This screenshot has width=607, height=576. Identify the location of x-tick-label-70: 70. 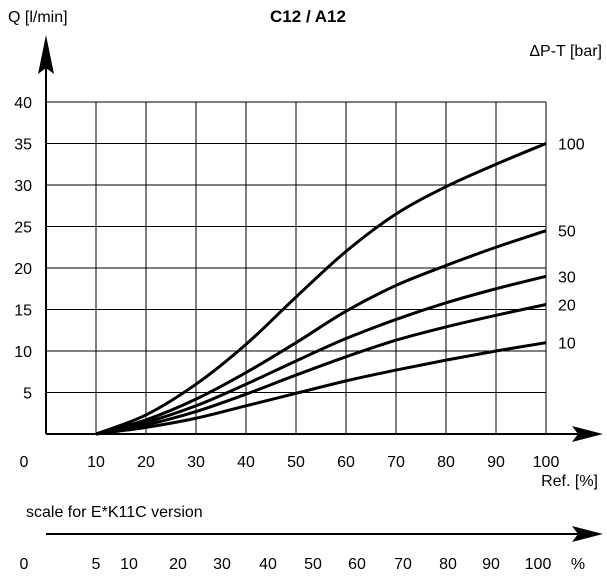
(396, 462).